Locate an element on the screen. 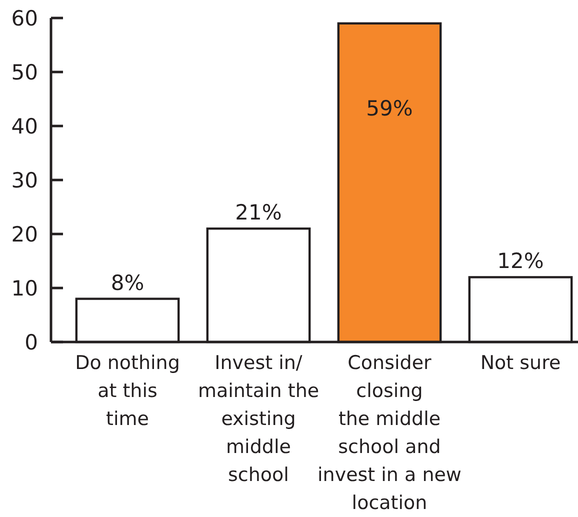  y-tick-label: 20 is located at coordinates (24, 234).